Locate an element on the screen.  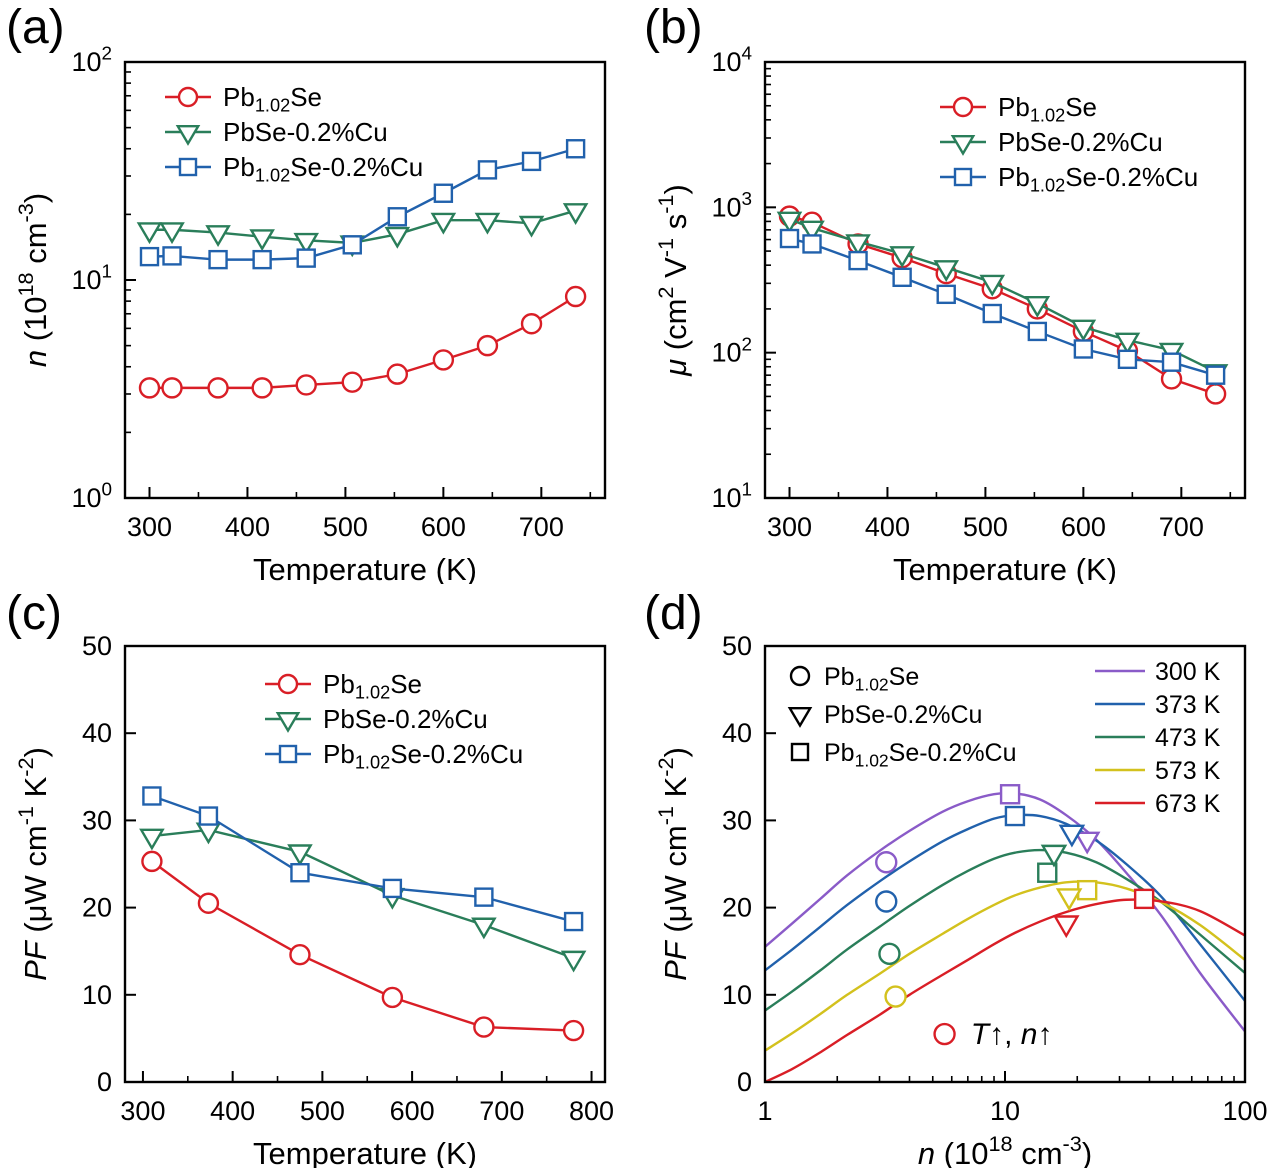
x-tick-label: 500 is located at coordinates (322, 1111).